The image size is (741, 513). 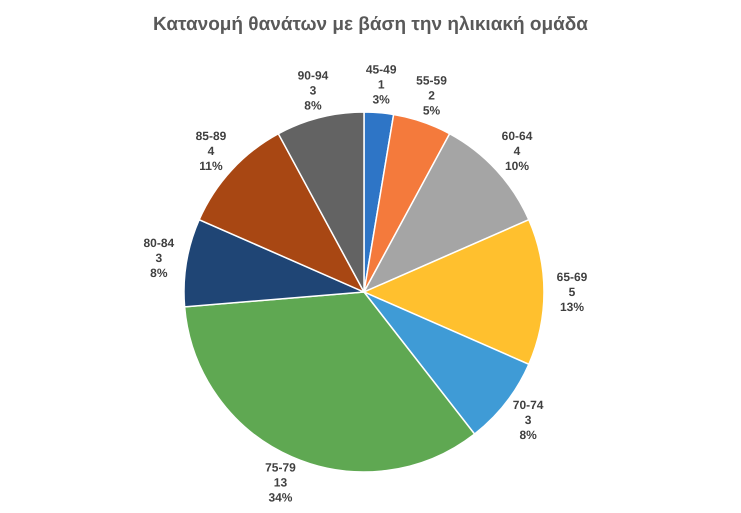 What do you see at coordinates (159, 243) in the screenshot?
I see `slice-label: 80-84` at bounding box center [159, 243].